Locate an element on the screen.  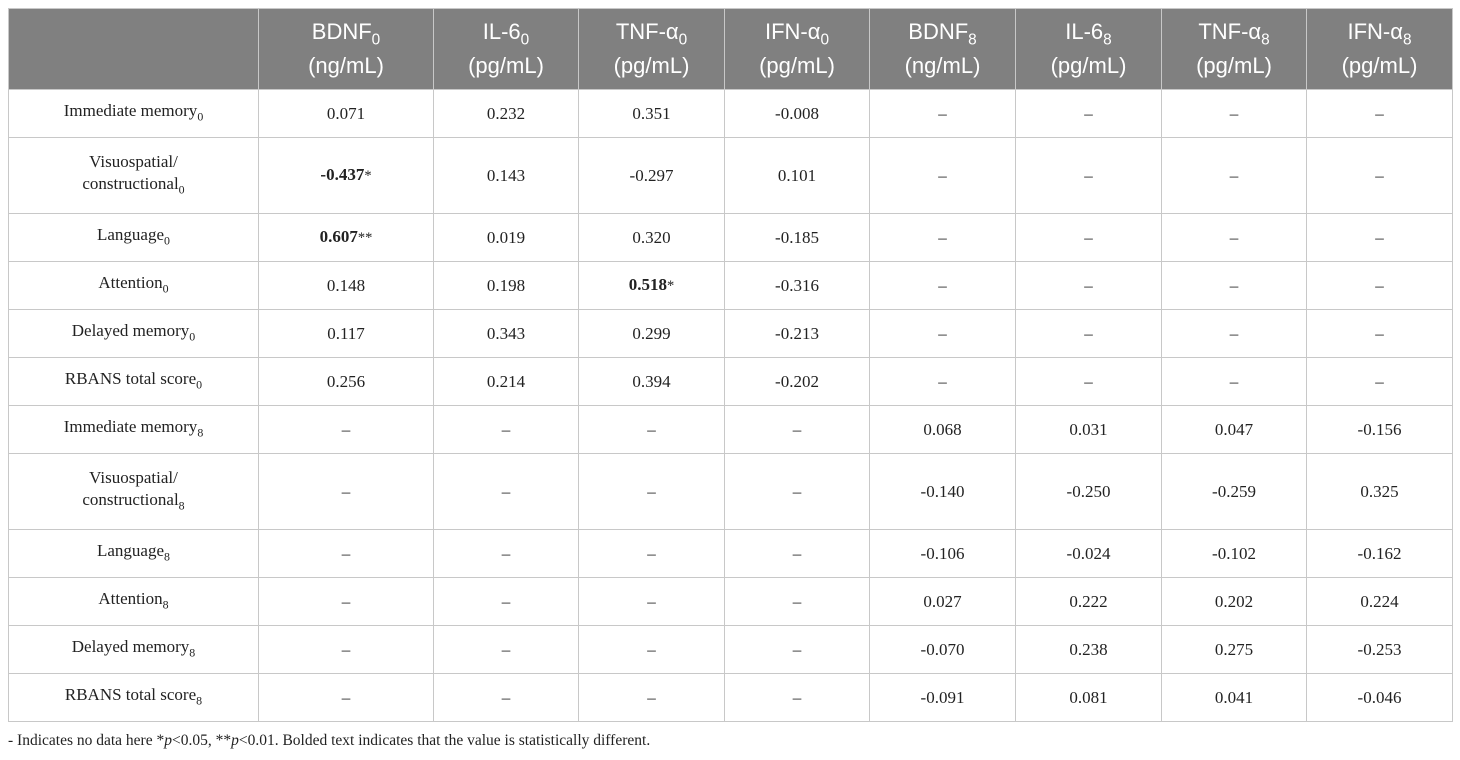
row-label: RBANS total score8 is located at coordinates (133, 697).